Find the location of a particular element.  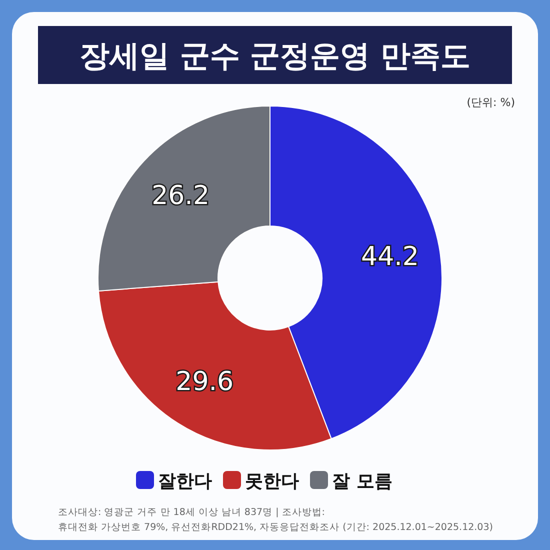

chart-title: 장세일 군수 군정운영 만족도 is located at coordinates (275, 56).